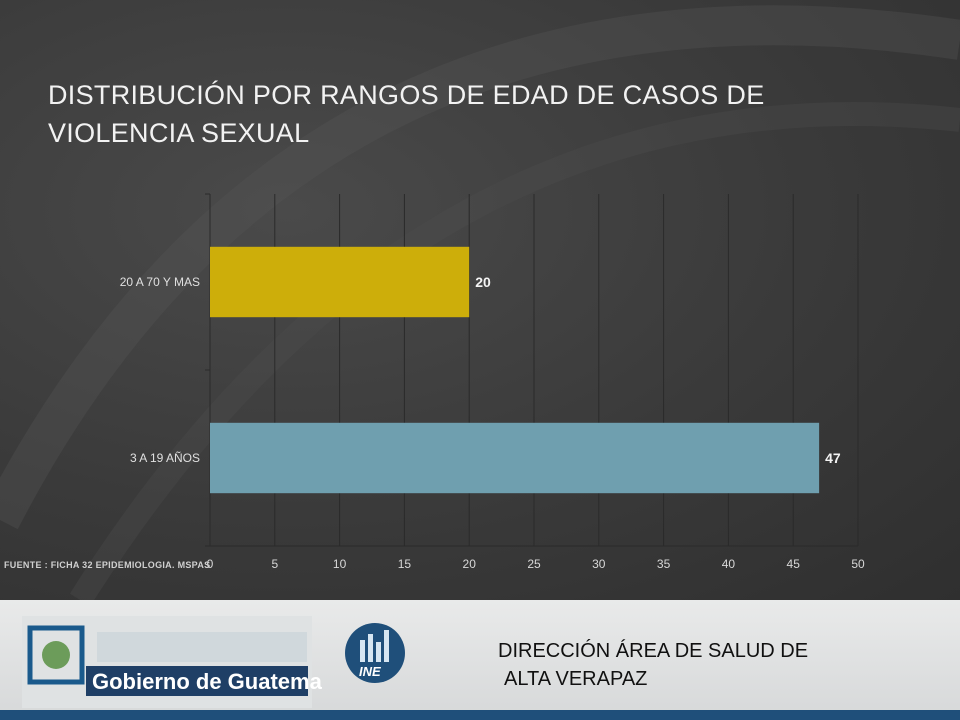 The width and height of the screenshot is (960, 720). I want to click on gobierno-guatemala-logo: Gobierno de Guatemala, so click(172, 662).